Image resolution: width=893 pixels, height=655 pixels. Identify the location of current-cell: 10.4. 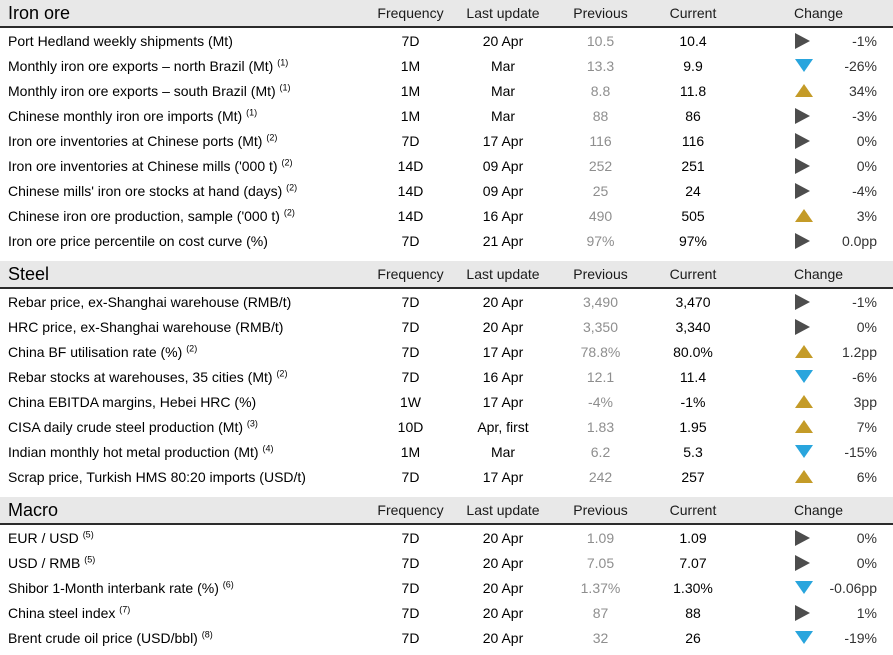
(693, 40).